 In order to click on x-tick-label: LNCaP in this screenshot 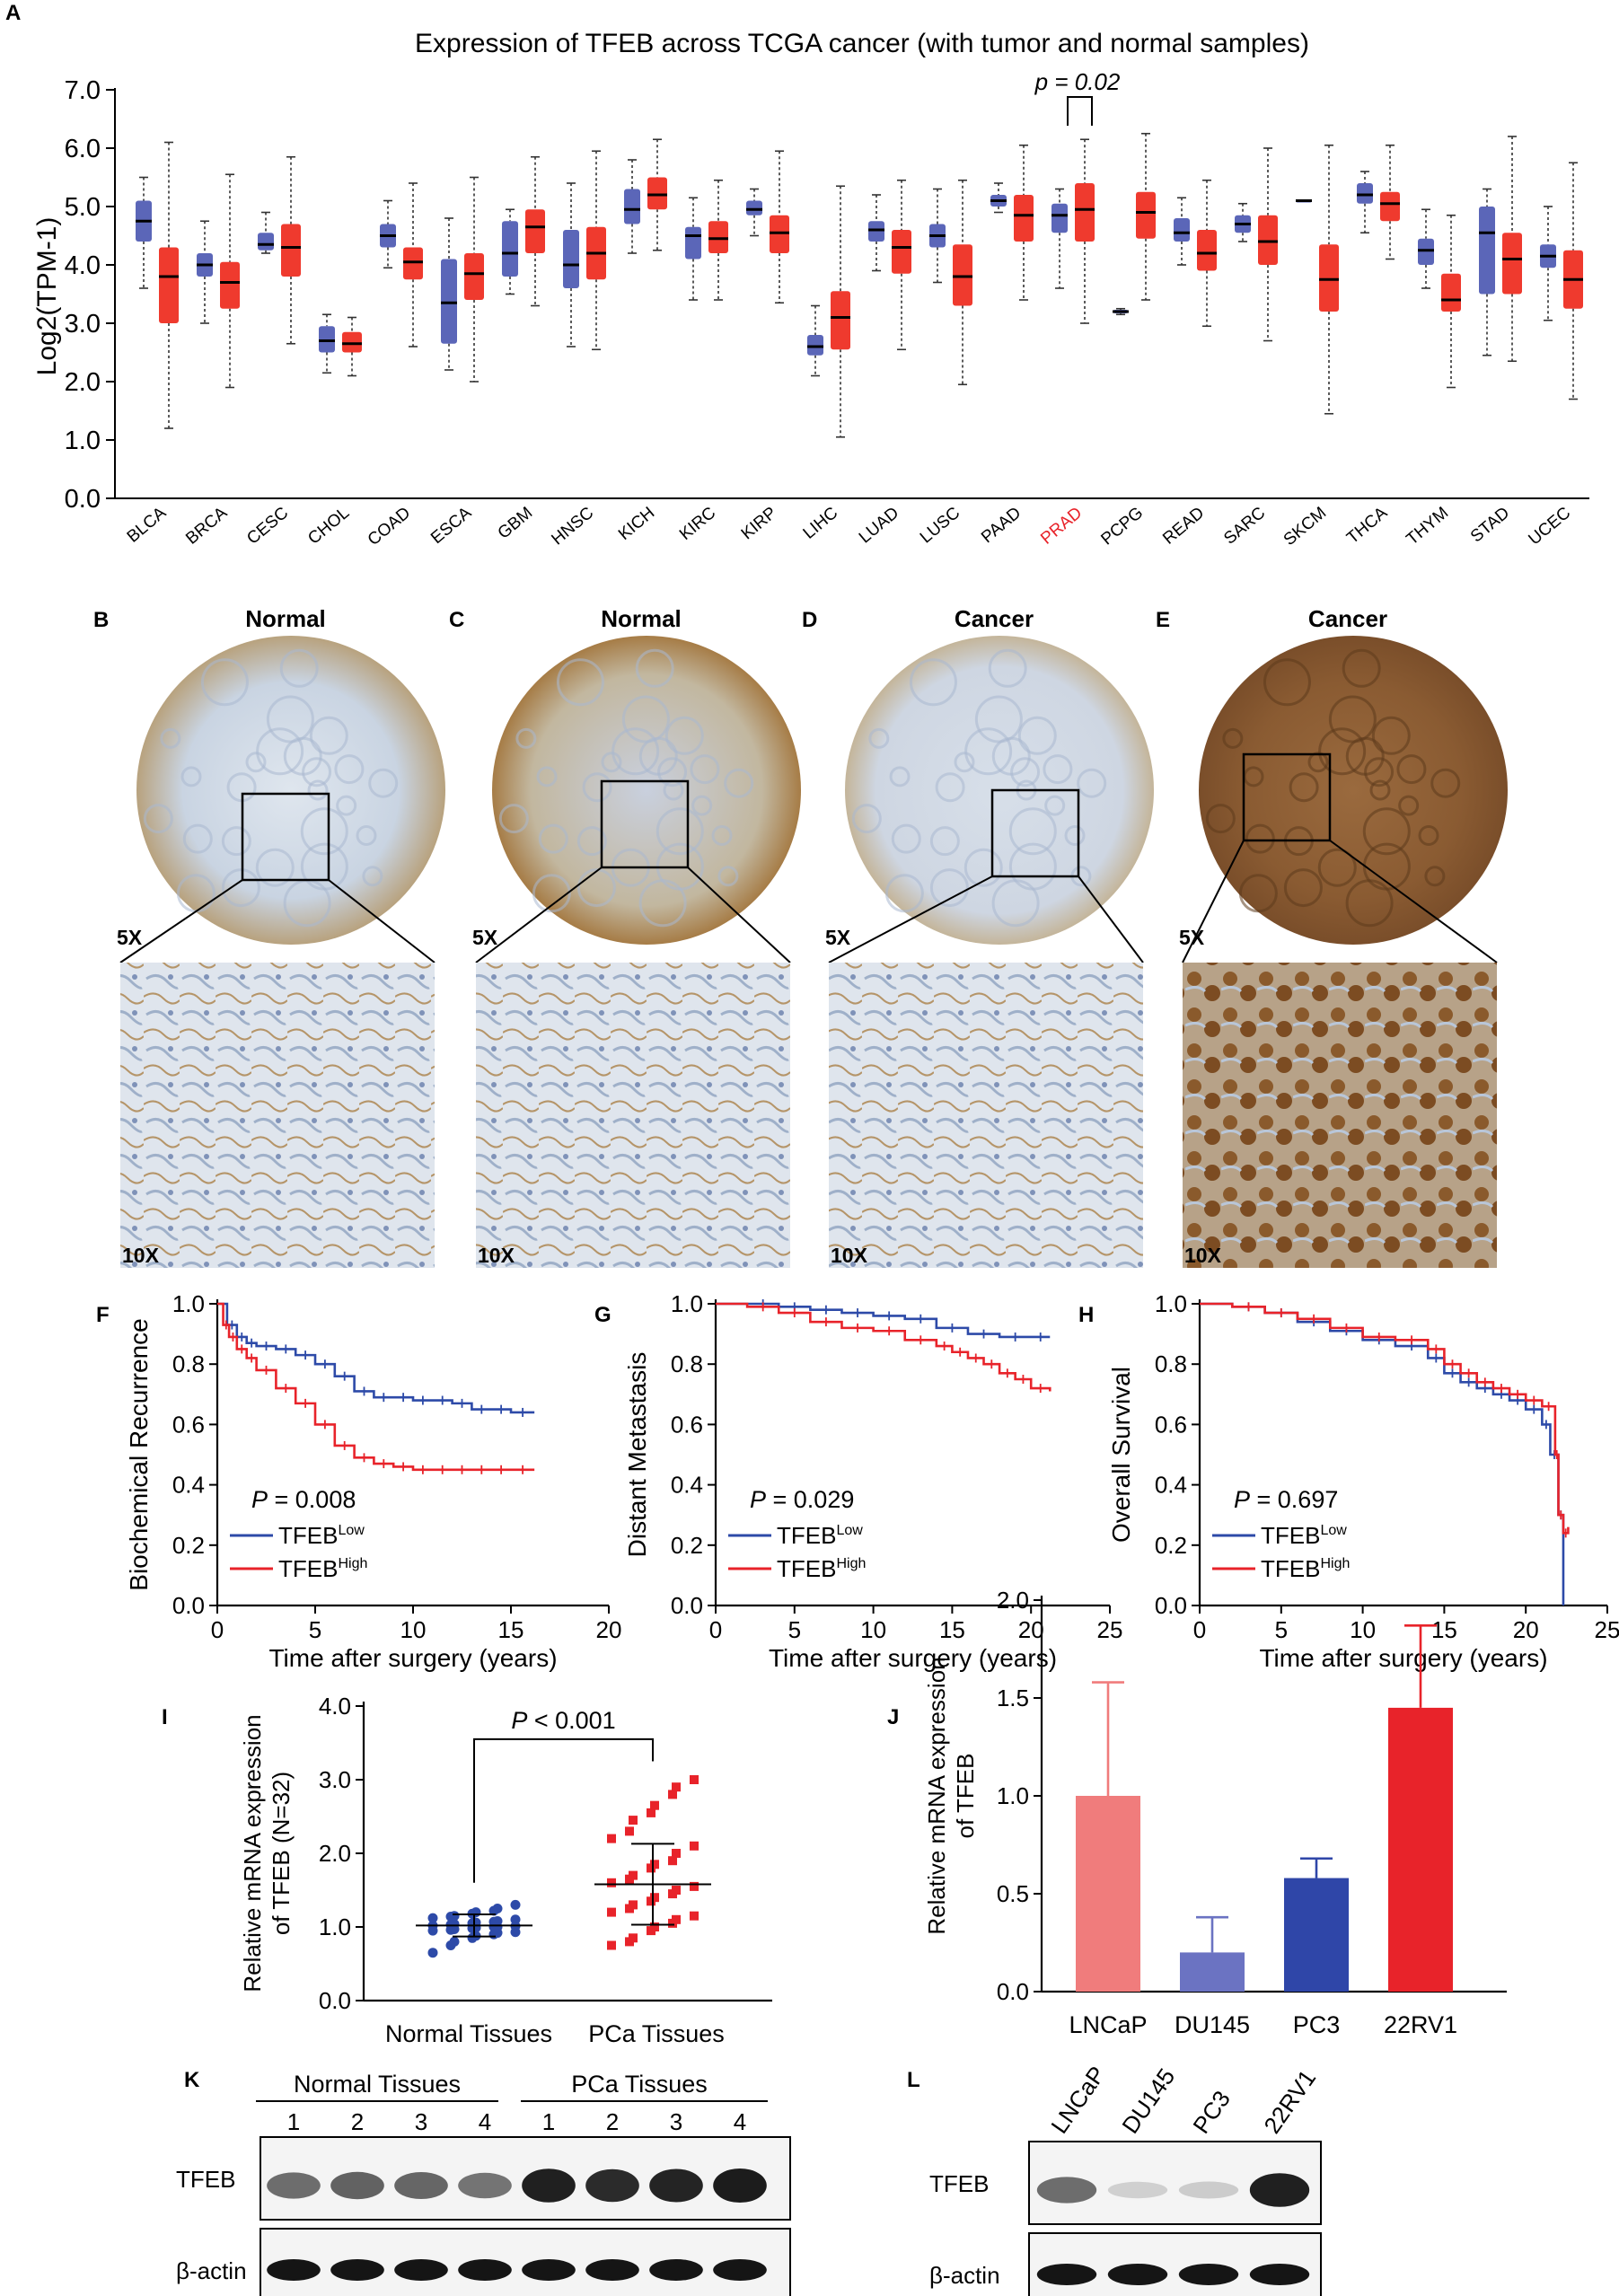, I will do `click(1108, 2024)`.